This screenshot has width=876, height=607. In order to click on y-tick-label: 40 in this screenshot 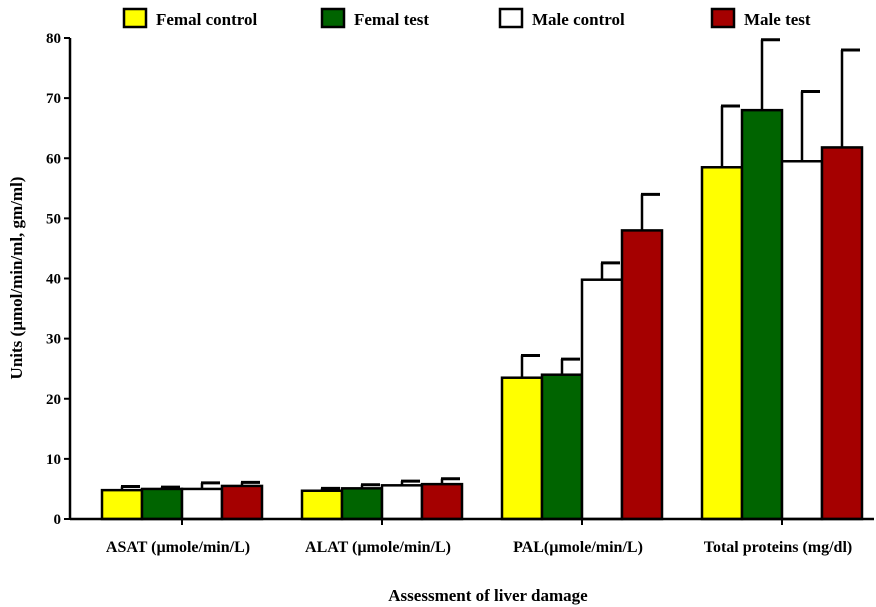, I will do `click(53, 280)`.